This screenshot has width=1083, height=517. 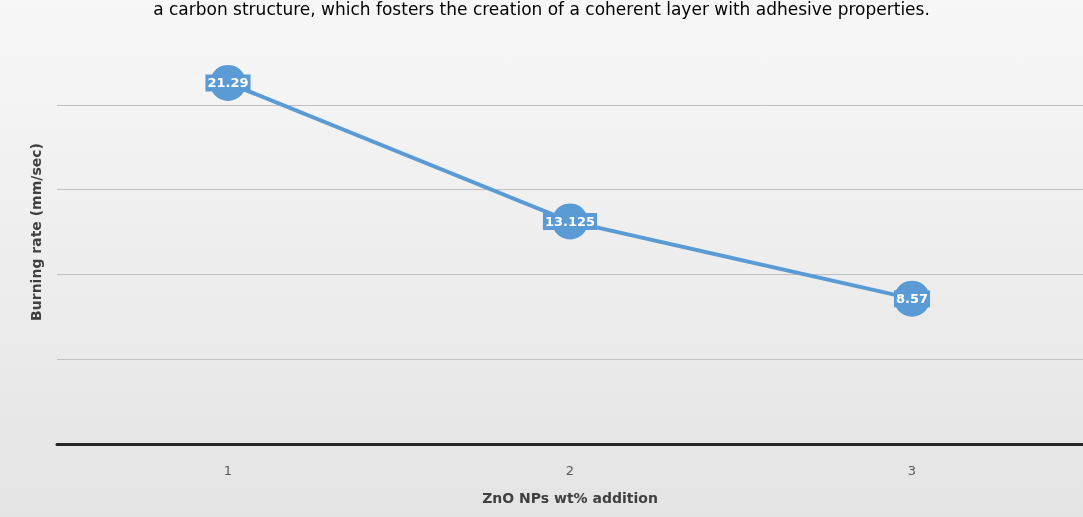 I want to click on x-tick-label: 1, so click(x=228, y=470).